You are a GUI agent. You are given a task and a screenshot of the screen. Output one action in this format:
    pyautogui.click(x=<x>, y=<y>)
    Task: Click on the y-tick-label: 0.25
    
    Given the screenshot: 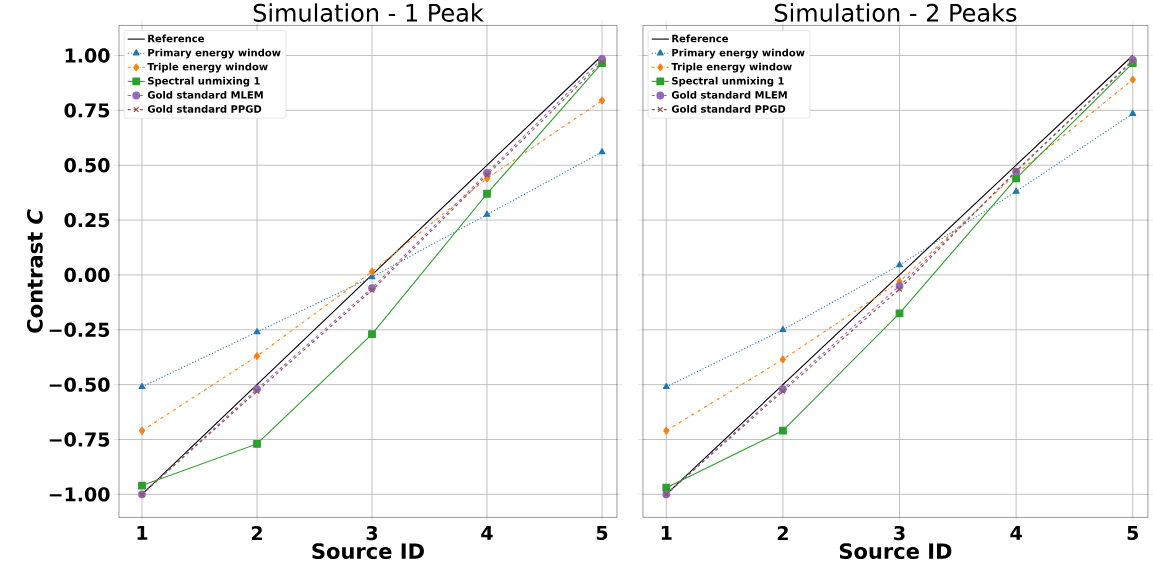 What is the action you would take?
    pyautogui.click(x=87, y=220)
    